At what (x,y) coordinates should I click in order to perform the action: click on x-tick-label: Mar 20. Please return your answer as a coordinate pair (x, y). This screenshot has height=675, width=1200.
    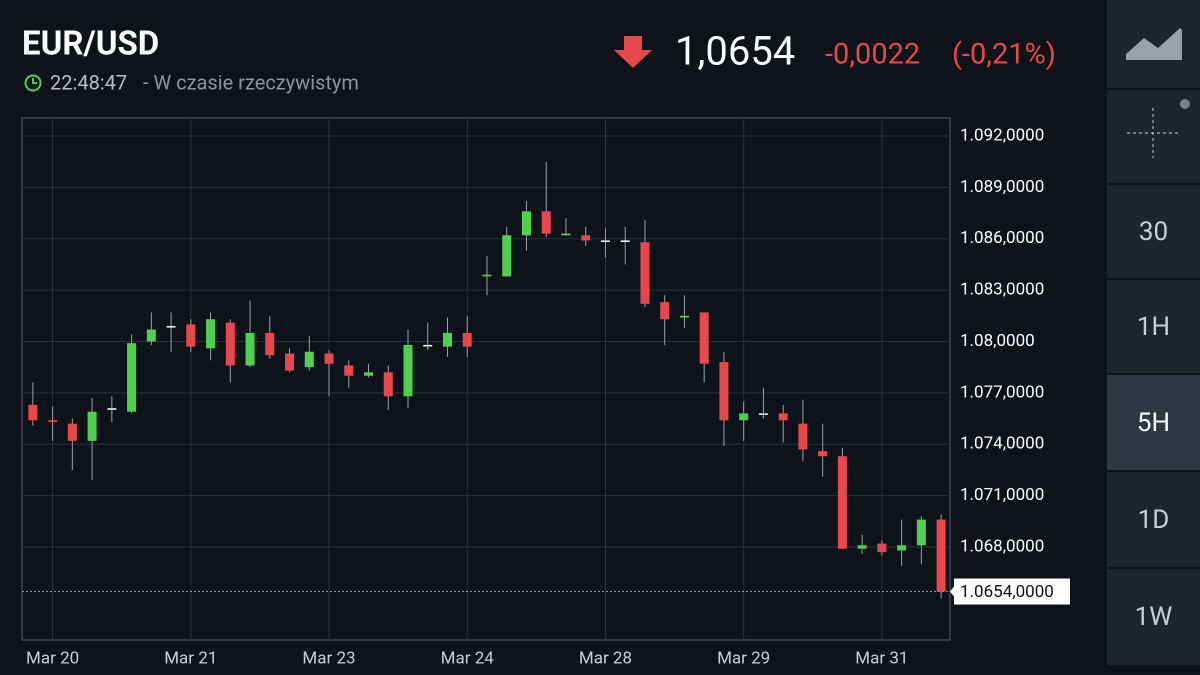
    Looking at the image, I should click on (52, 658).